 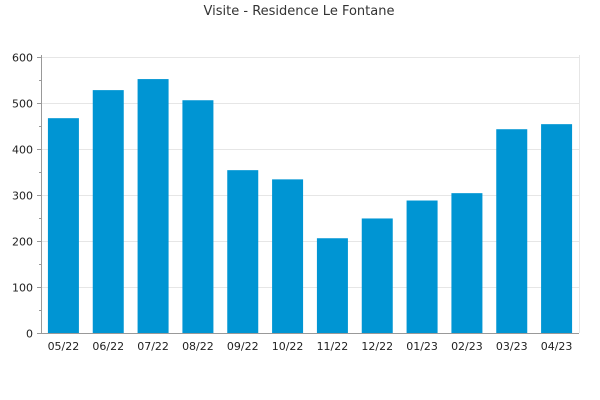 I want to click on y-tick-label: 300, so click(x=22, y=196).